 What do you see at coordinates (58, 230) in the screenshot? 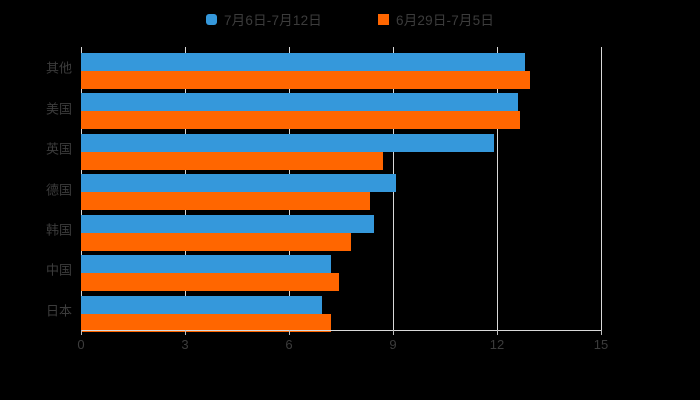
I see `y-axis-category-label: 韩国` at bounding box center [58, 230].